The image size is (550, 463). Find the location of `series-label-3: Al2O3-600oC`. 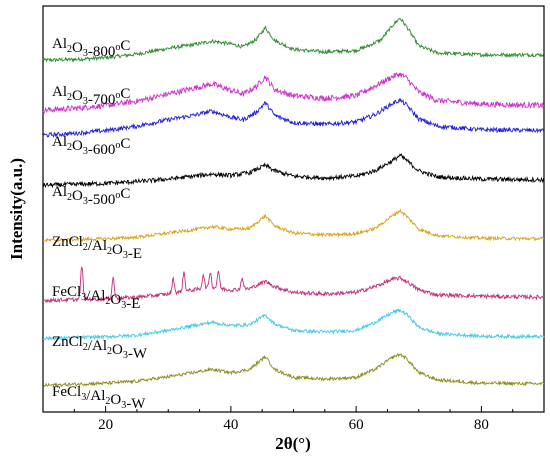

series-label-3: Al2O3-600oC is located at coordinates (91, 146).